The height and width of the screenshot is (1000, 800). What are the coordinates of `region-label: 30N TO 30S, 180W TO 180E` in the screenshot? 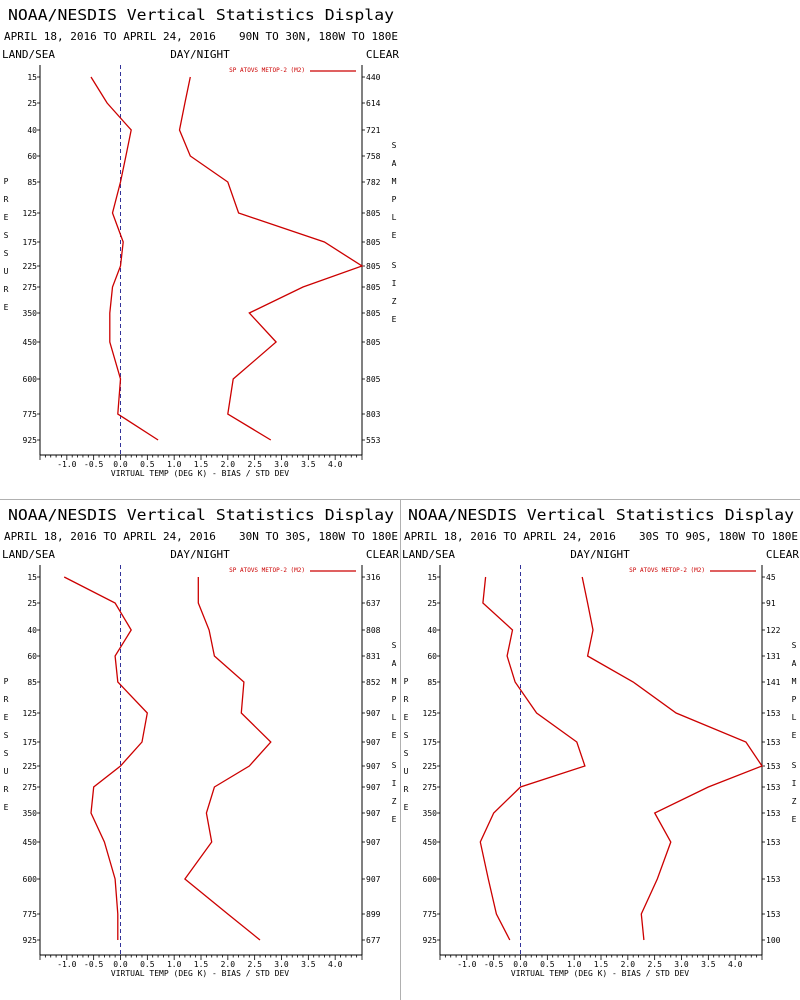 It's located at (318, 536).